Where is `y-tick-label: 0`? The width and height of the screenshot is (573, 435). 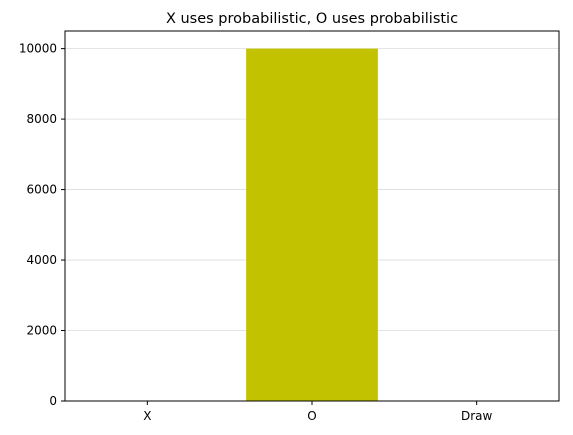
y-tick-label: 0 is located at coordinates (53, 401).